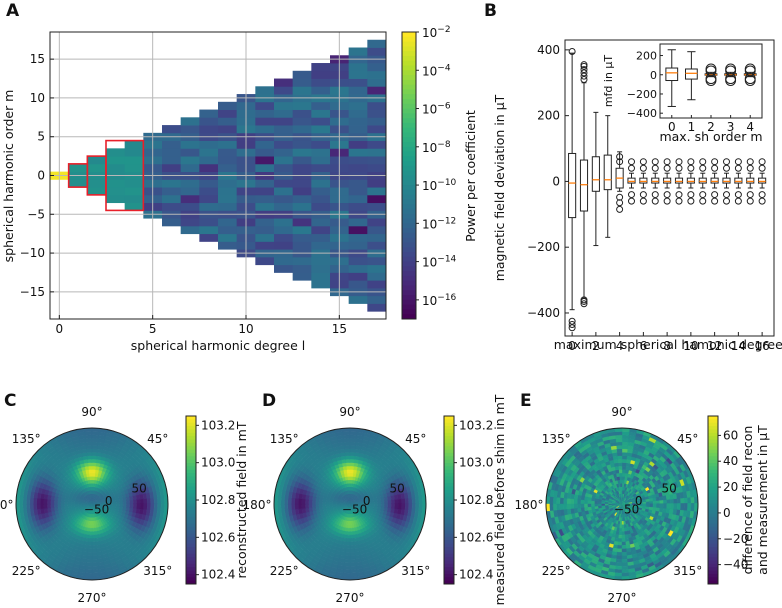 The height and width of the screenshot is (608, 782). Describe the element at coordinates (667, 346) in the screenshot. I see `boxplot-x-tick-label: 8` at that location.